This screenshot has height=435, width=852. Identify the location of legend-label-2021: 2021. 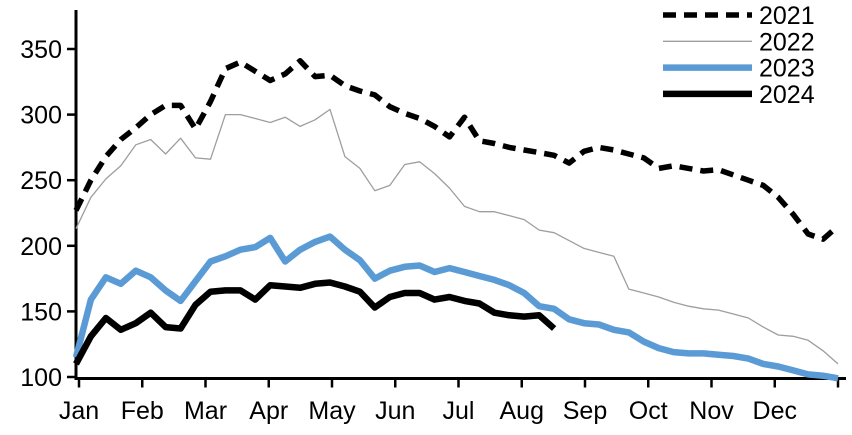
(787, 16).